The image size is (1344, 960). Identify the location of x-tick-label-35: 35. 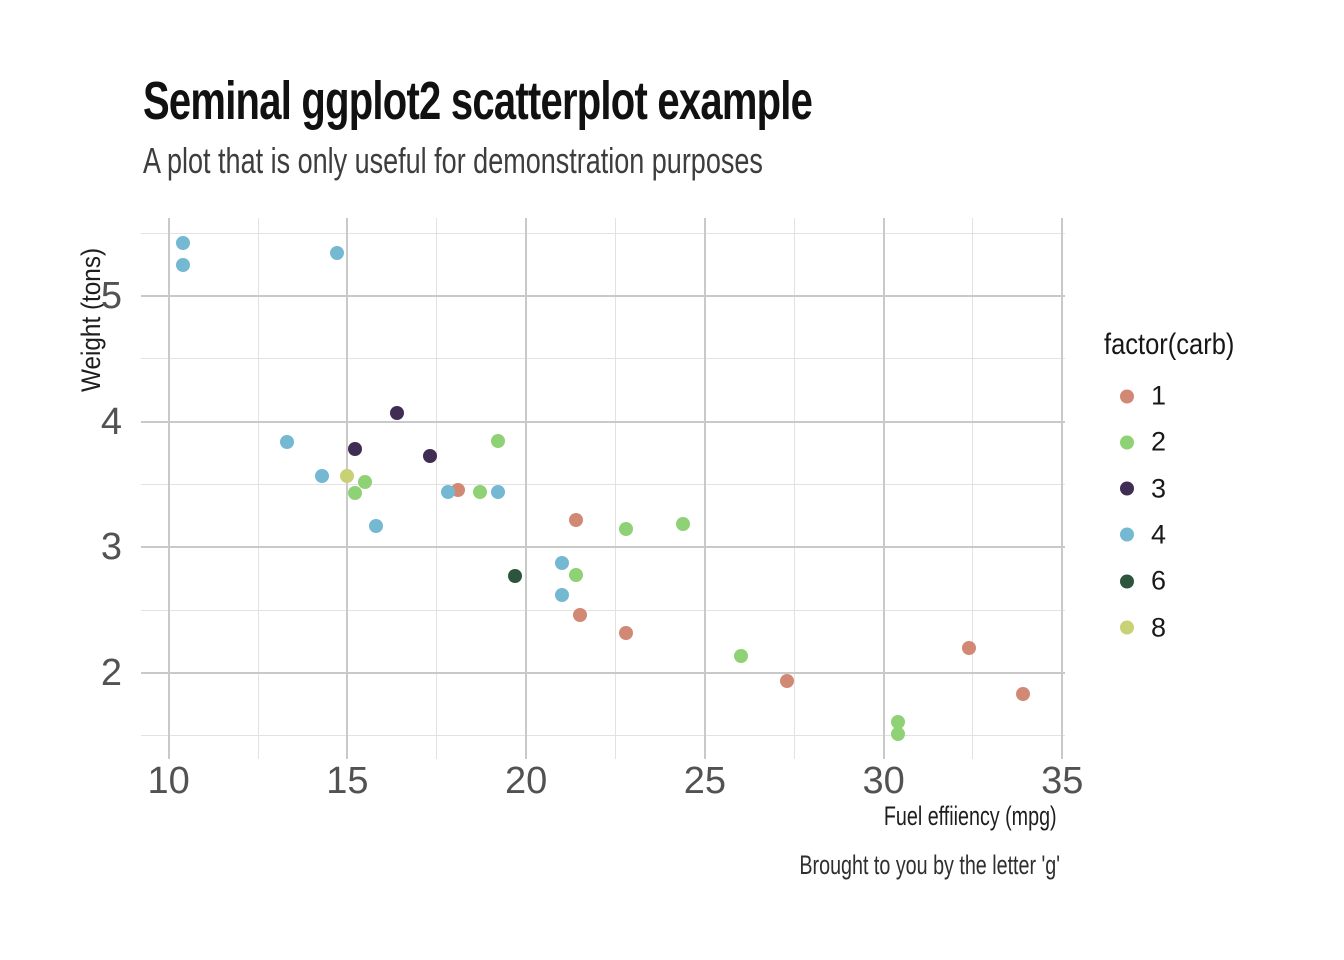
(1062, 781).